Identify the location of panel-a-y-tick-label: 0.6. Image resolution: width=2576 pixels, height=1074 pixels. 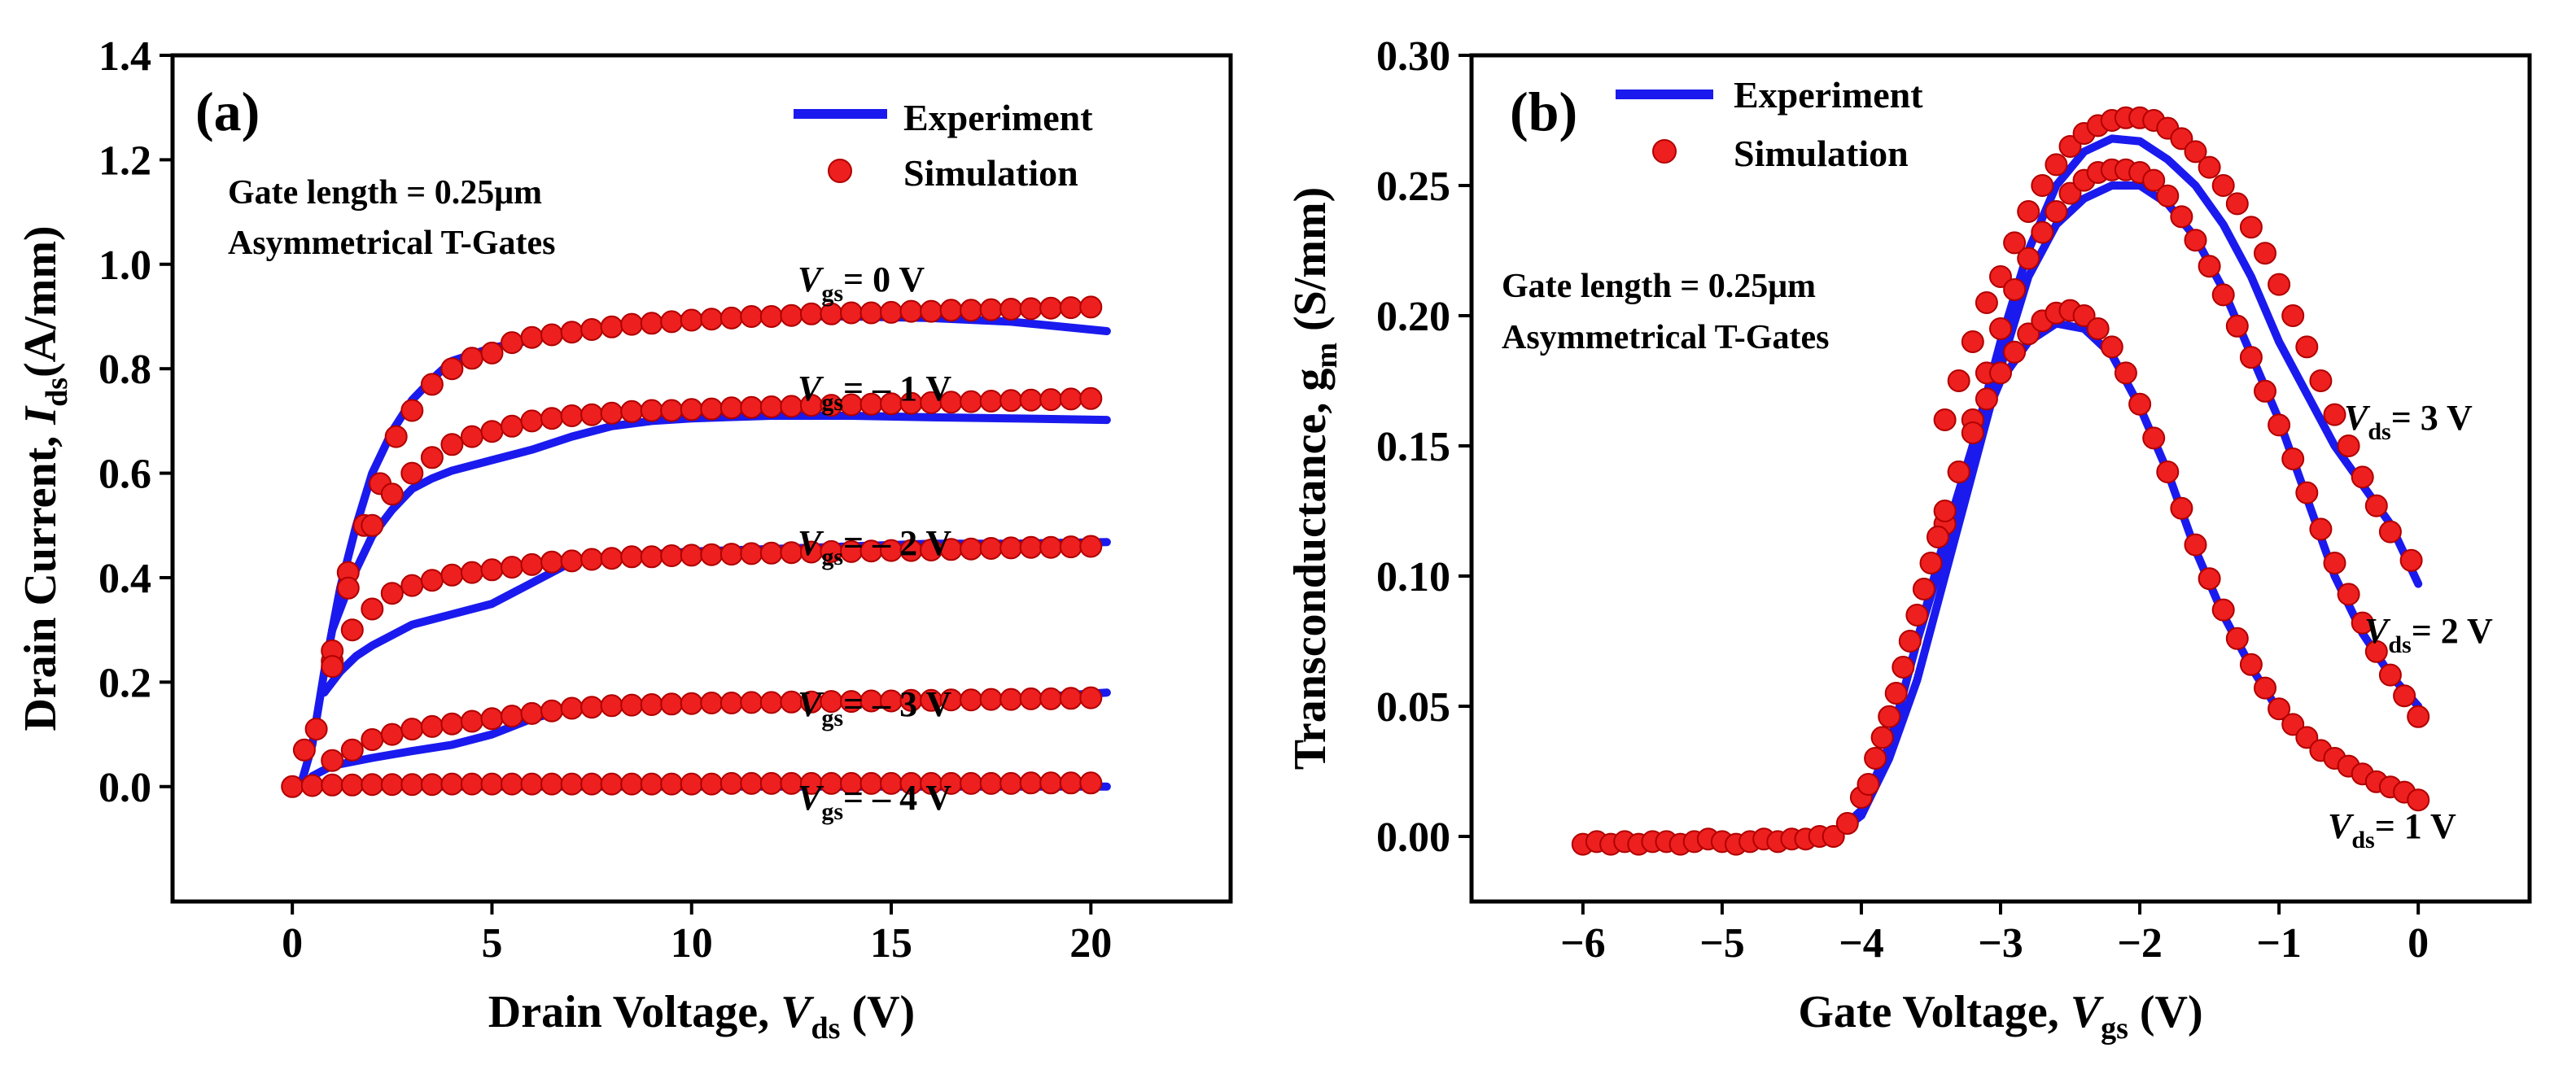
(124, 475).